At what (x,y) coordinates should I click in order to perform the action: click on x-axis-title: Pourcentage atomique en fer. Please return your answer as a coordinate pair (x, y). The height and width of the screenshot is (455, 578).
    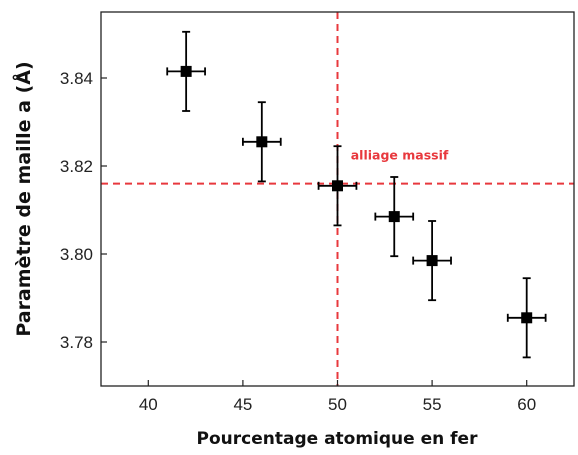
    Looking at the image, I should click on (338, 439).